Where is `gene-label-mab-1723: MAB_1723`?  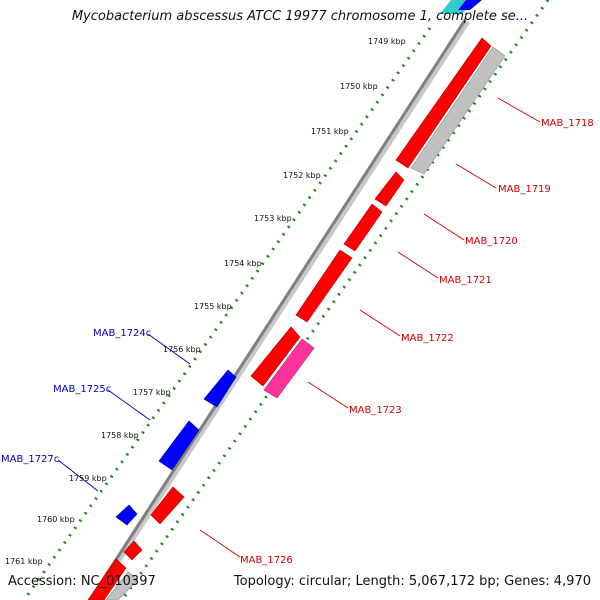 gene-label-mab-1723: MAB_1723 is located at coordinates (375, 410).